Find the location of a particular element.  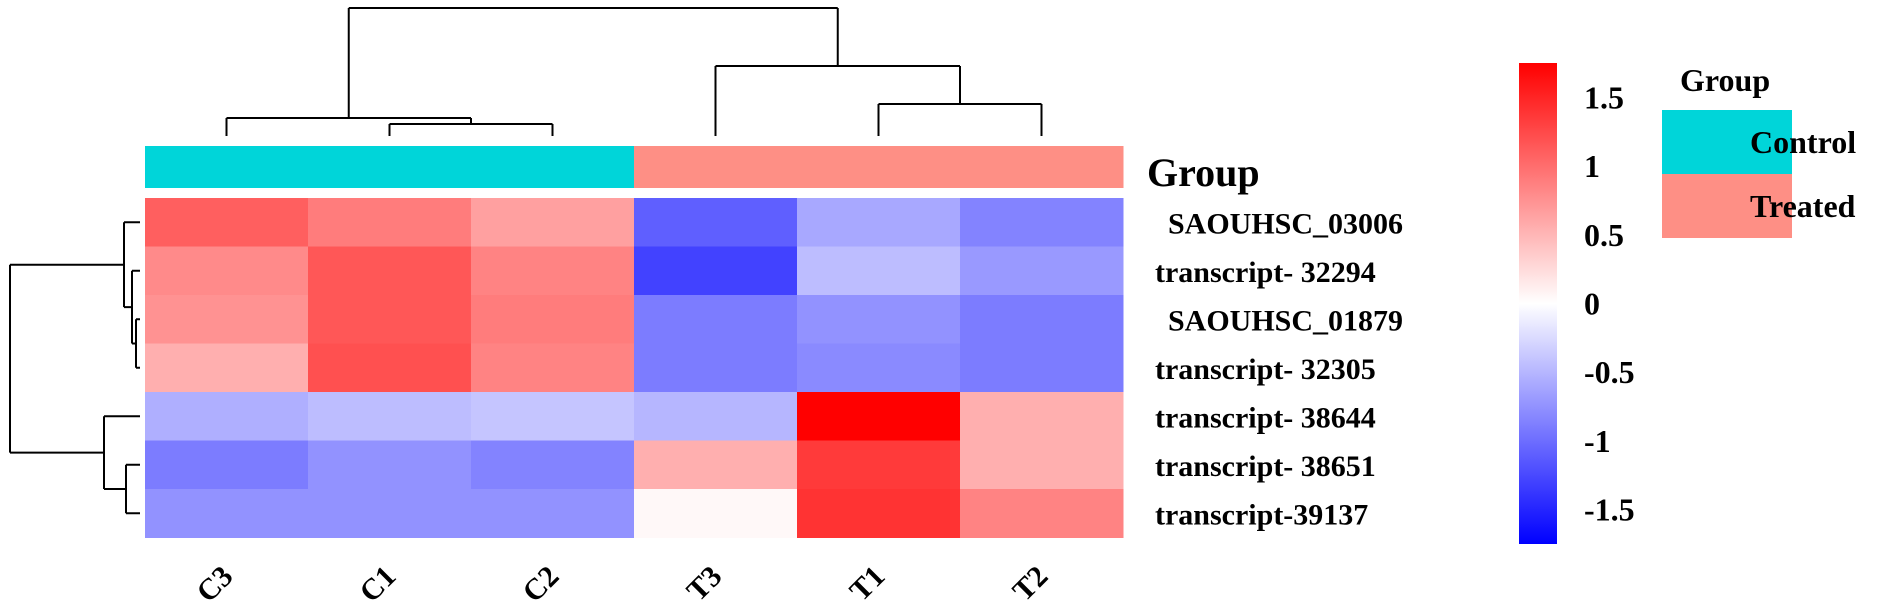

colorbar-tick-label: 1 is located at coordinates (1592, 166).